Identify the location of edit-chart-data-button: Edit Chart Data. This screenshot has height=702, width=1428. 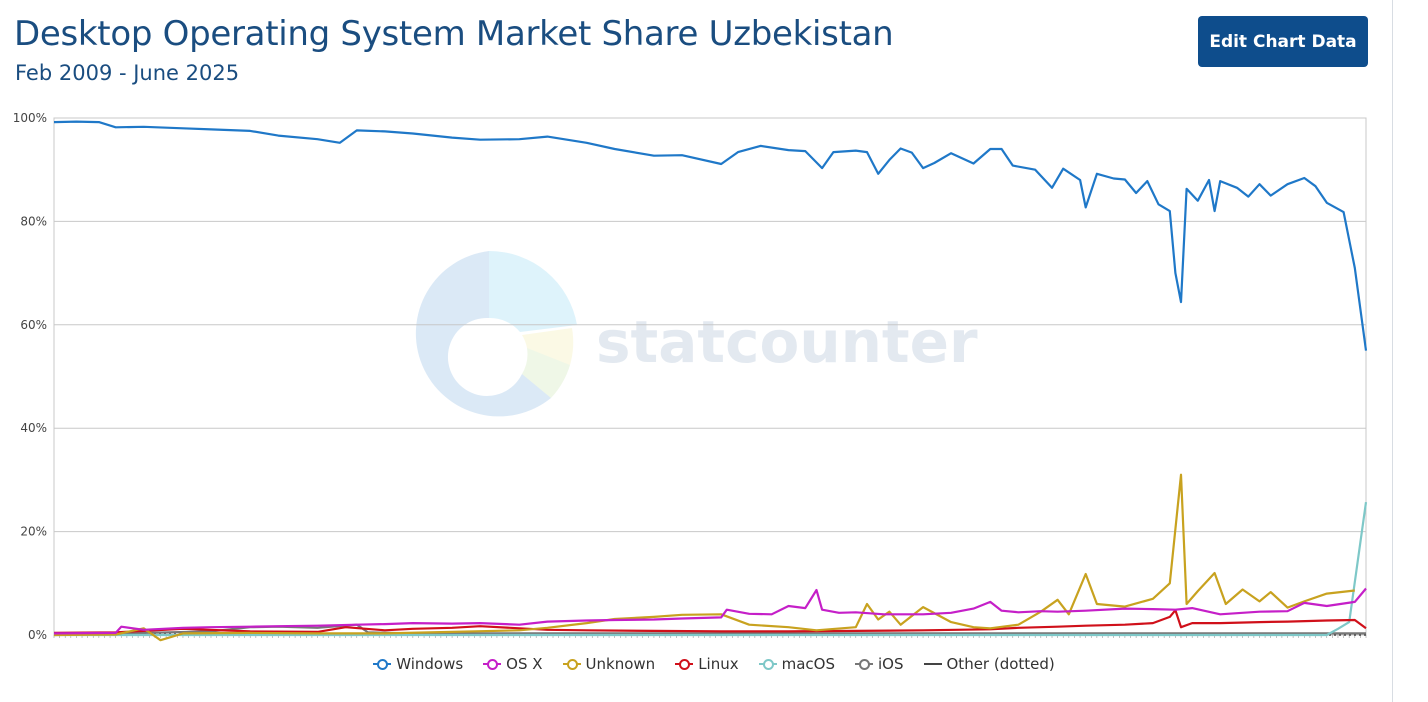
(1283, 41).